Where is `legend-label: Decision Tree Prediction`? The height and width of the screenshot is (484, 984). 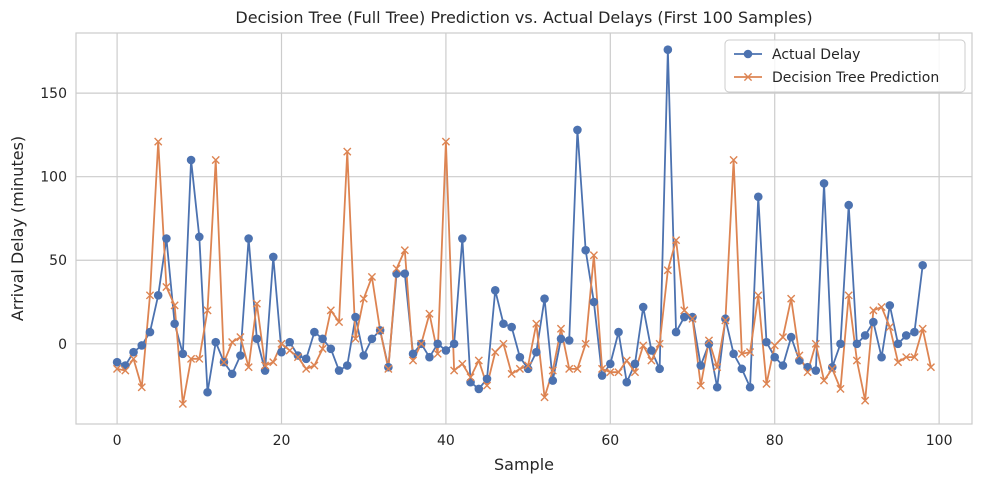
legend-label: Decision Tree Prediction is located at coordinates (855, 78).